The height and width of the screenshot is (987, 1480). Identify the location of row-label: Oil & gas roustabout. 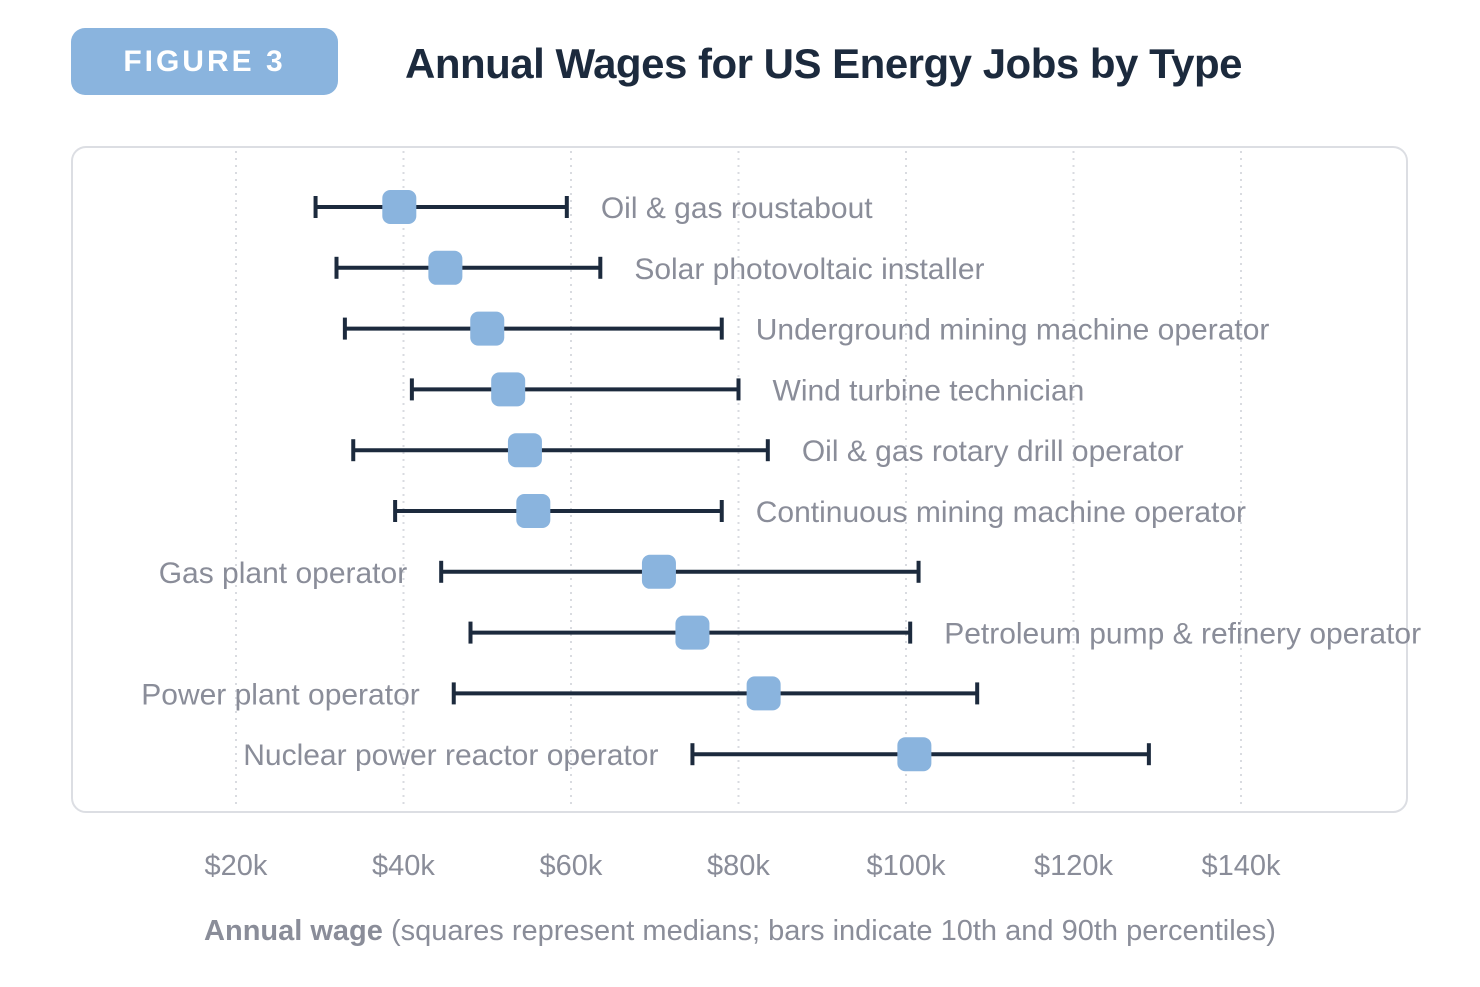
(737, 208).